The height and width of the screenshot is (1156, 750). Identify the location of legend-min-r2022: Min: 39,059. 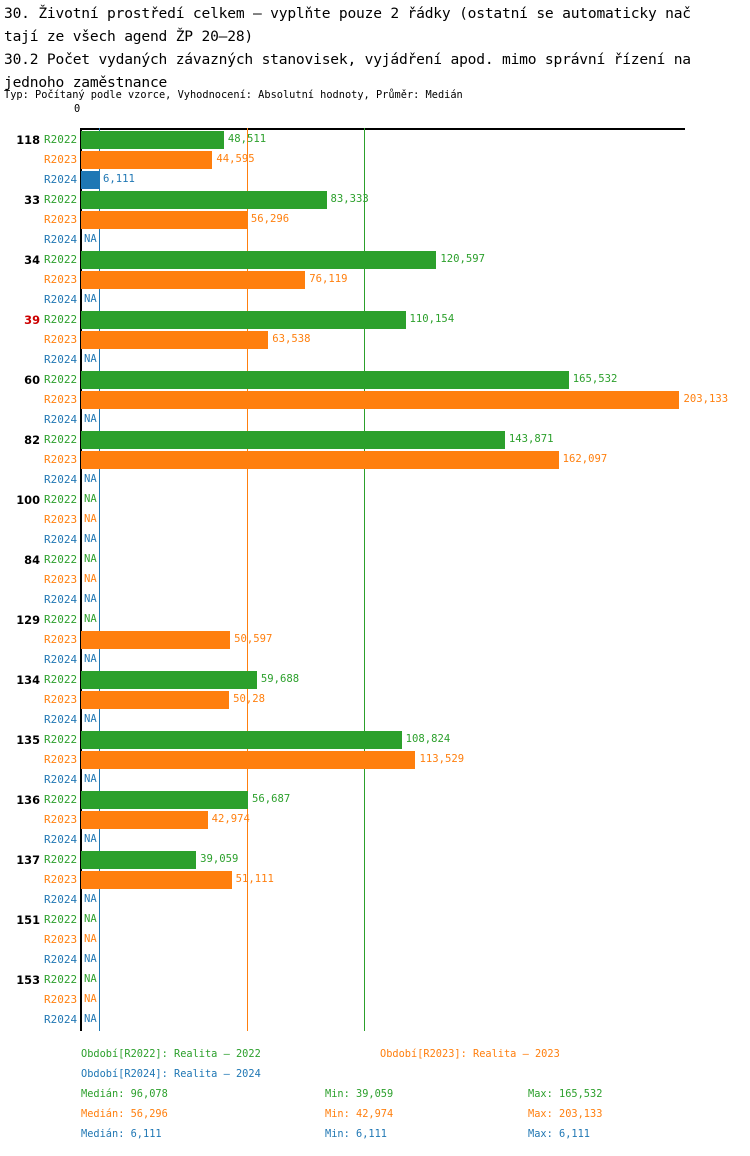
(359, 1094).